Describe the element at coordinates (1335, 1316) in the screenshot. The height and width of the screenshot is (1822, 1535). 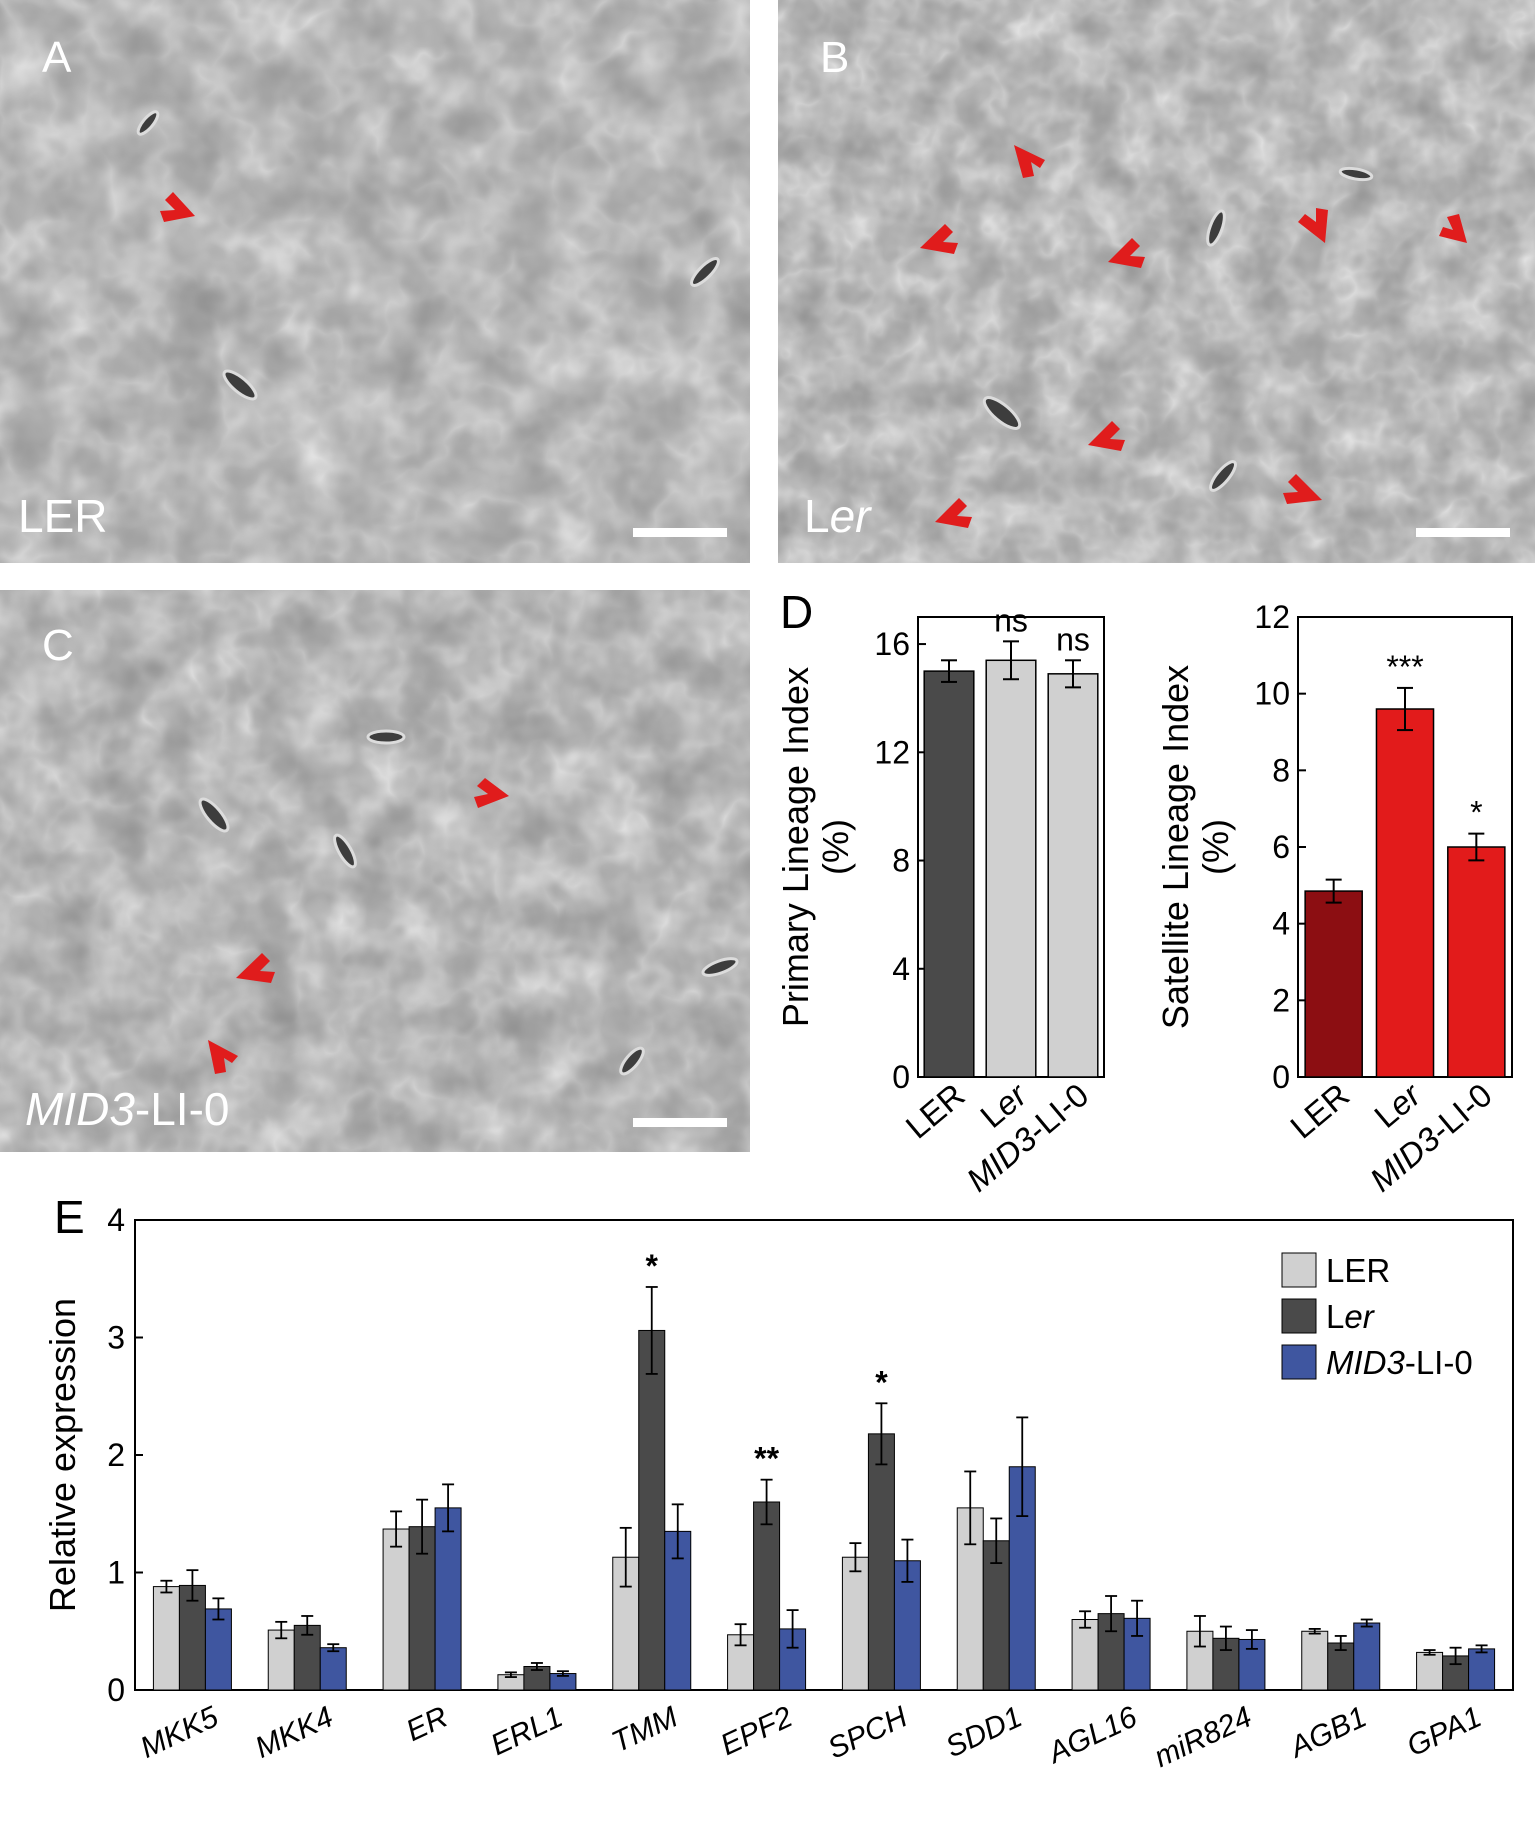
I see `legend-label-plain: L` at that location.